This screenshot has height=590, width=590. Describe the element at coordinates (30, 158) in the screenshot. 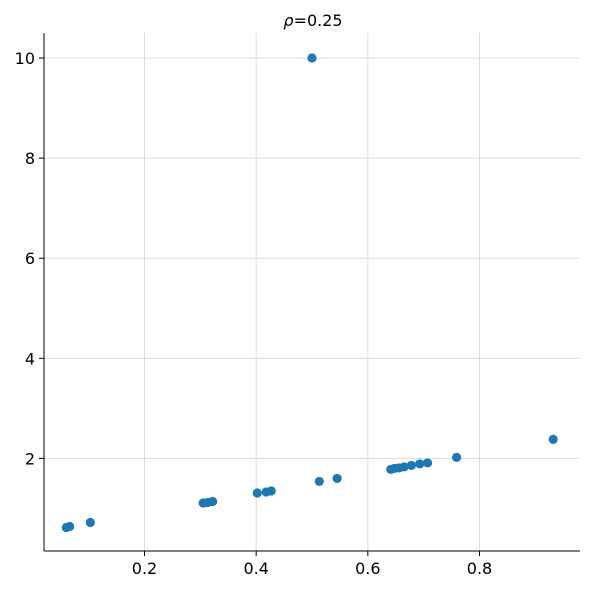

I see `y-tick-label: 8` at that location.